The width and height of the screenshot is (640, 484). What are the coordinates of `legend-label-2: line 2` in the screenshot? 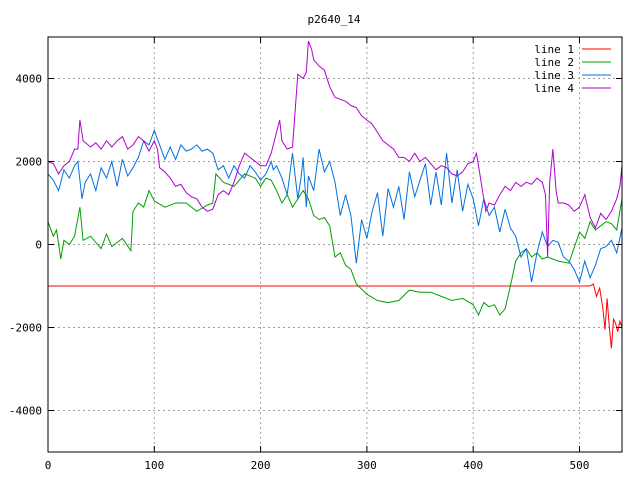 It's located at (554, 62).